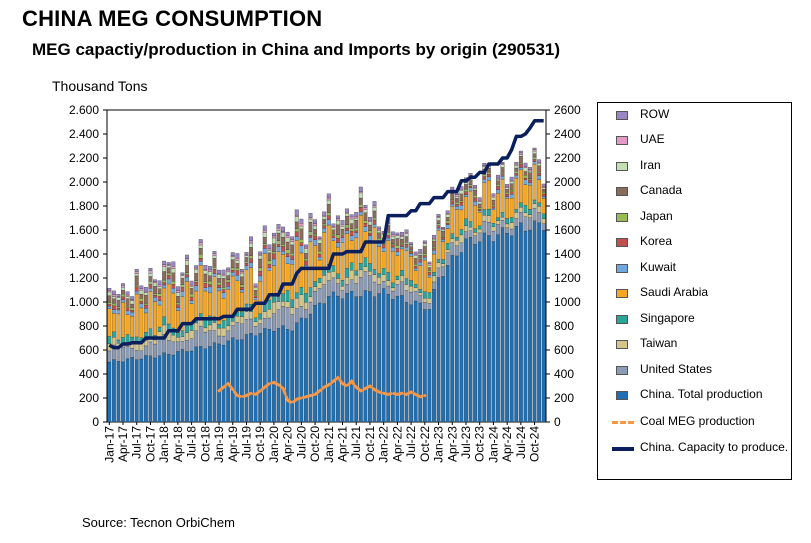 Image resolution: width=811 pixels, height=543 pixels. What do you see at coordinates (123, 444) in the screenshot?
I see `x-tick-label: Apr-17` at bounding box center [123, 444].